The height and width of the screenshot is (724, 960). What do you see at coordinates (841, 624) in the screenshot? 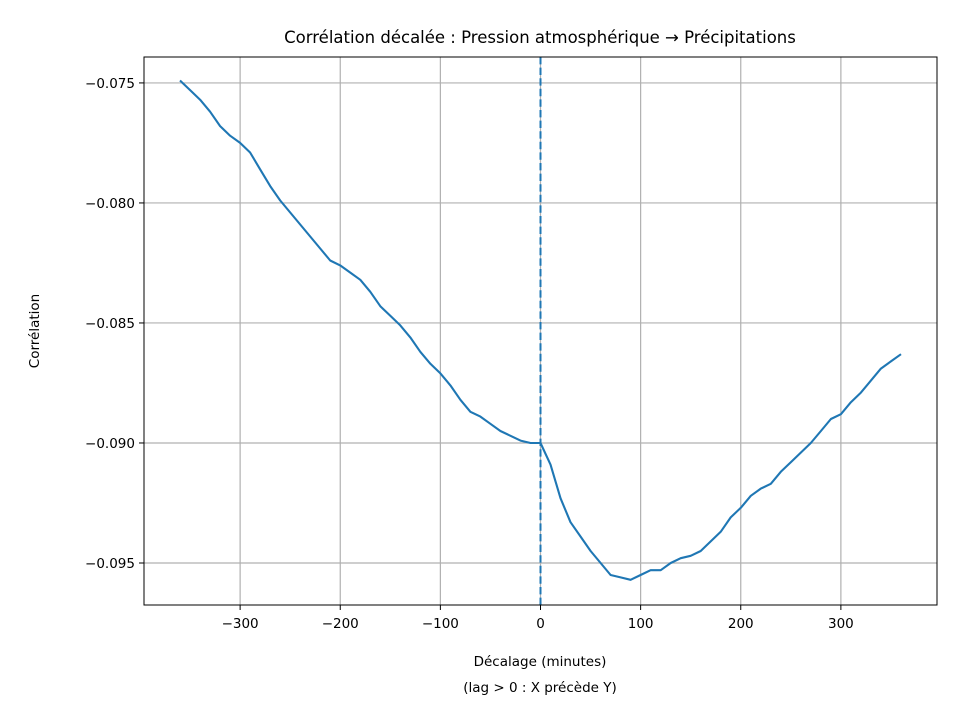
I see `x-tick-label: 300` at bounding box center [841, 624].